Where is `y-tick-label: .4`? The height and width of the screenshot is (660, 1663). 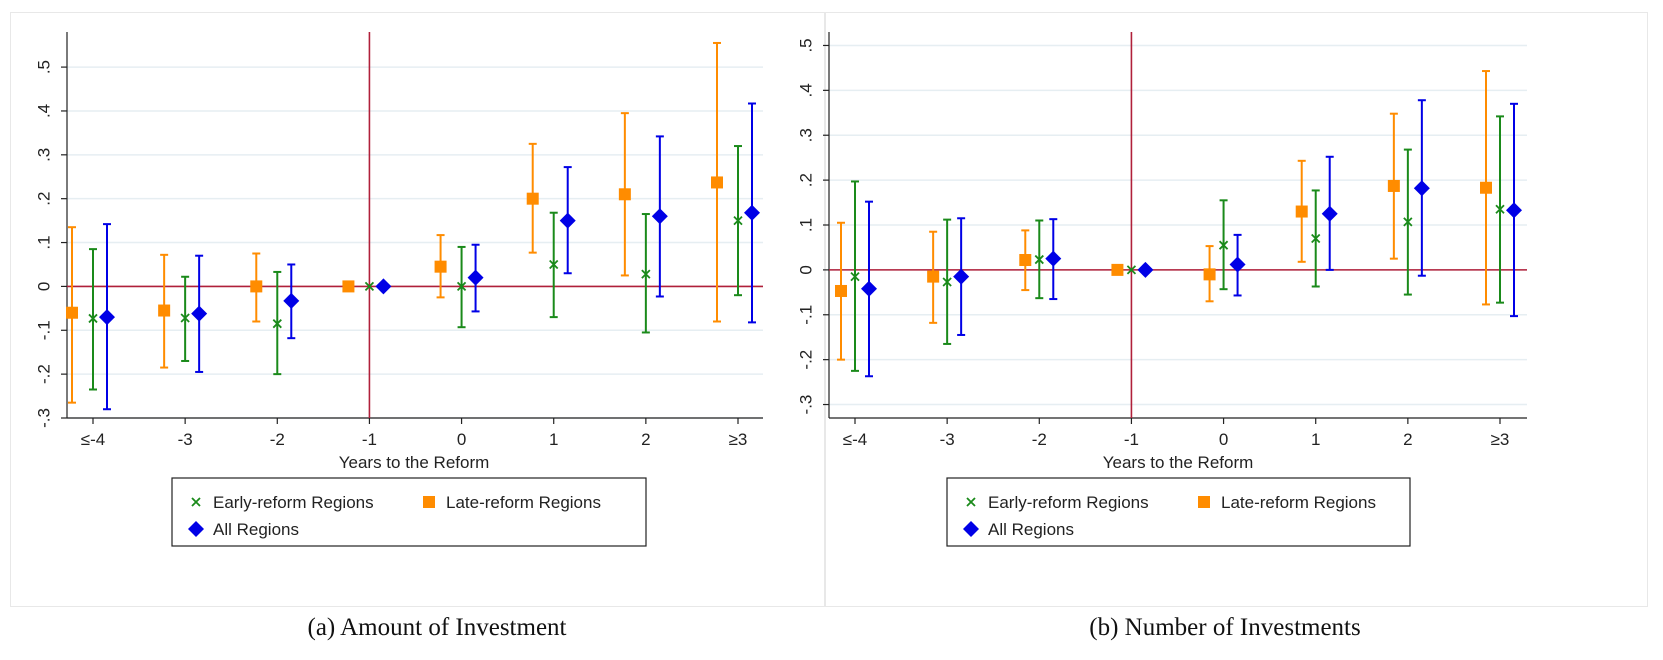 y-tick-label: .4 is located at coordinates (43, 111).